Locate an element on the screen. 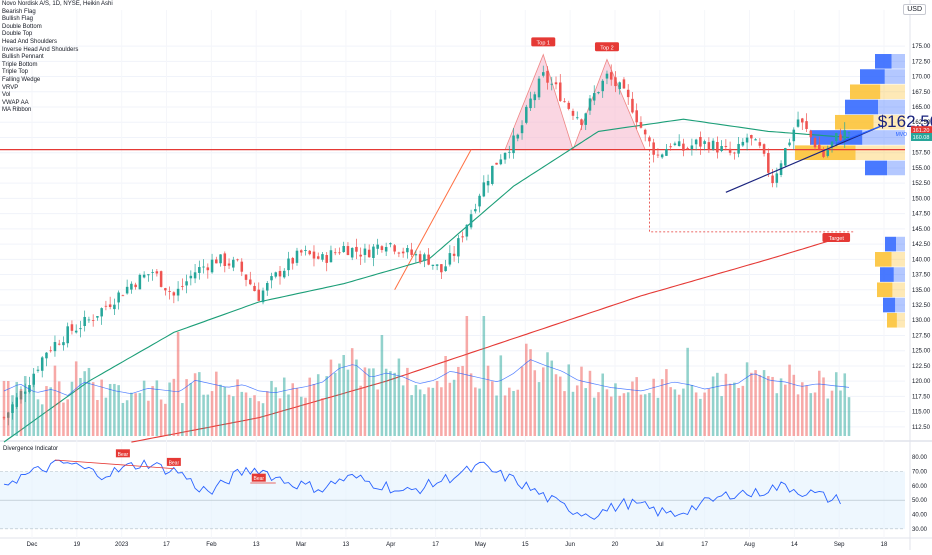 The image size is (932, 555). currency-badge: USD is located at coordinates (914, 9).